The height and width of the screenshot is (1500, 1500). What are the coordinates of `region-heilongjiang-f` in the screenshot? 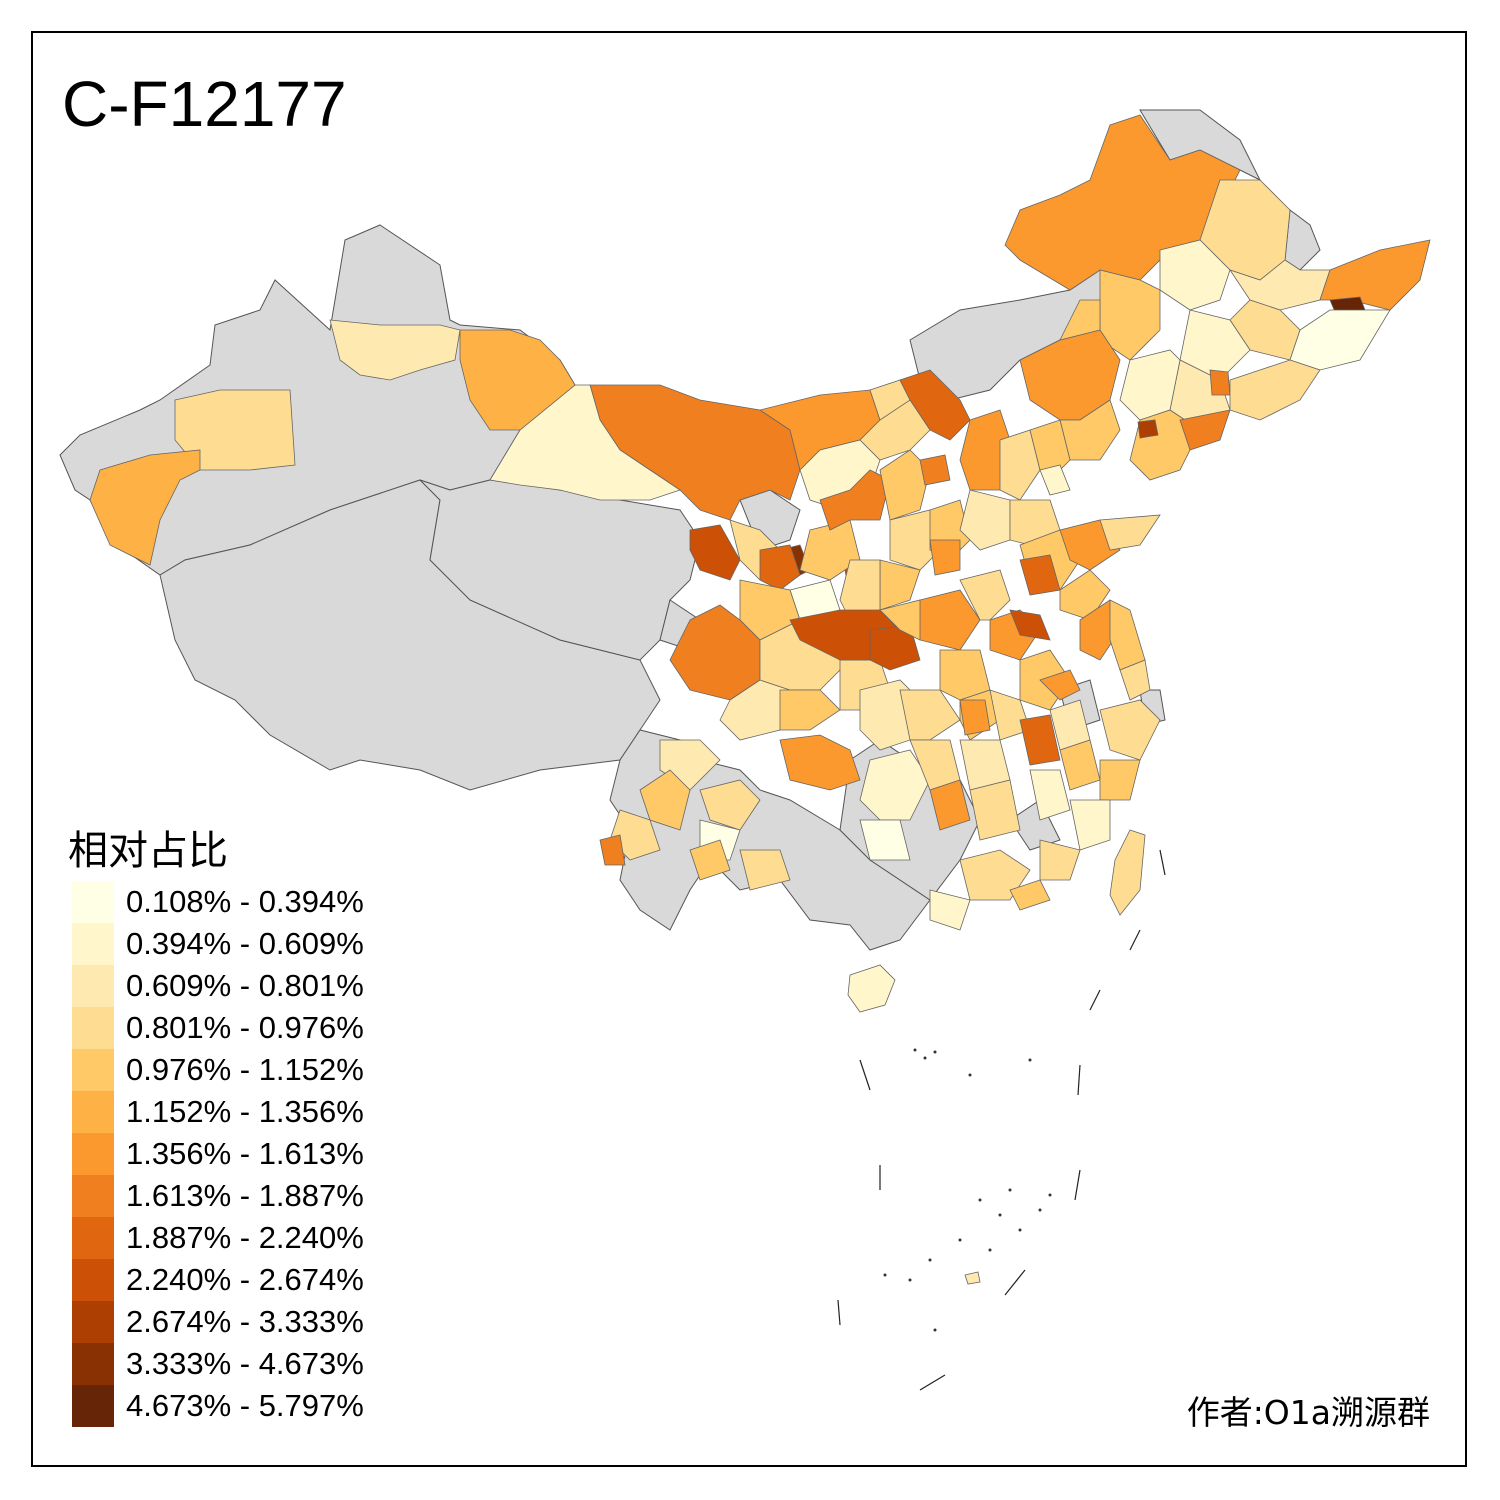 It's located at (1215, 345).